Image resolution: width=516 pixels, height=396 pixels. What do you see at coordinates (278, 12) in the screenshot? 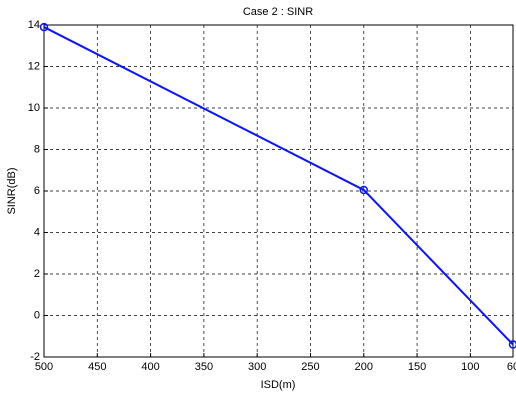
I see `chart-title: Case 2 : SINR` at bounding box center [278, 12].